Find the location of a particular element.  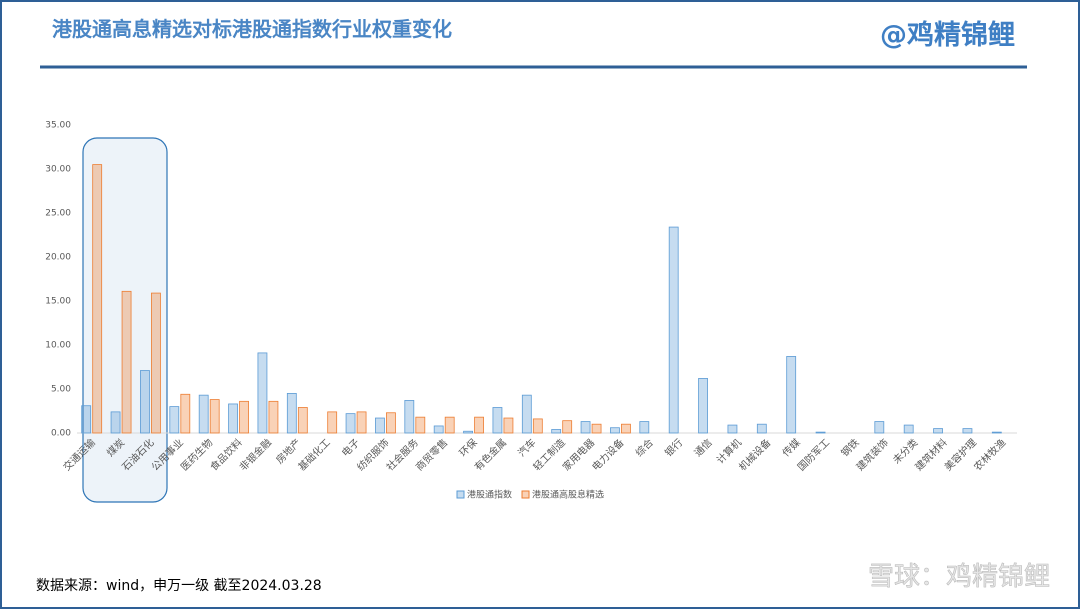

source-note: 数据来源：wind，申万一级 截至2024.03.28 is located at coordinates (179, 586).